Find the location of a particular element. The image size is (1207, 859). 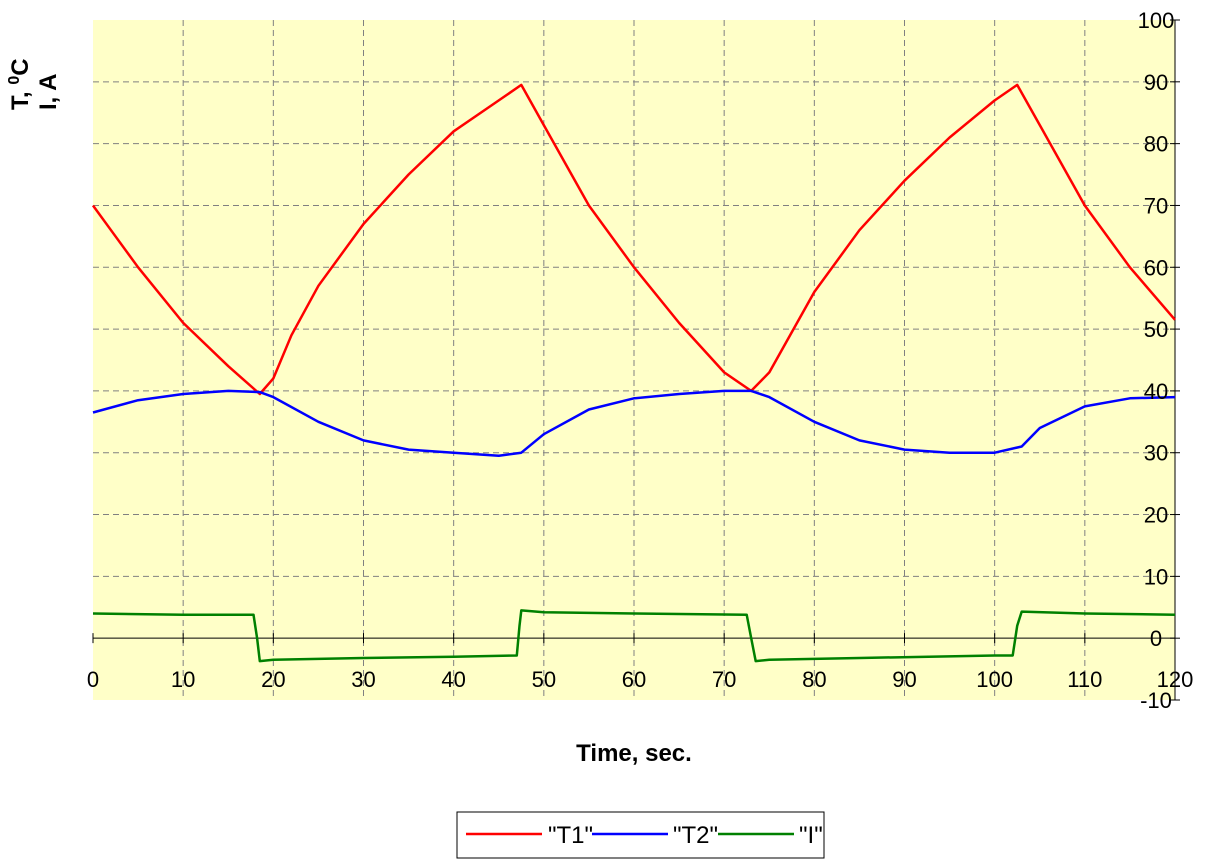

y-tick-label-0: 100 is located at coordinates (1156, 20).